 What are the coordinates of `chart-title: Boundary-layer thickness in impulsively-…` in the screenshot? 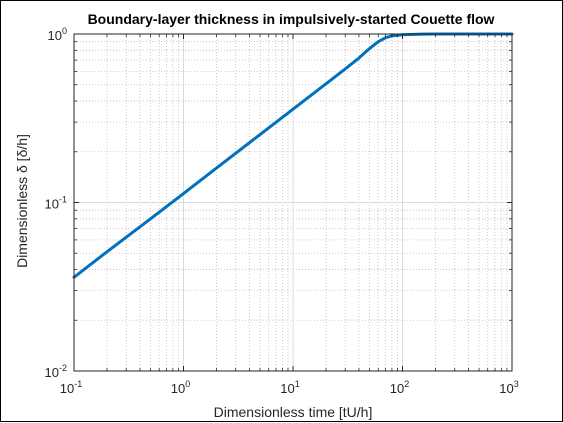 It's located at (291, 19).